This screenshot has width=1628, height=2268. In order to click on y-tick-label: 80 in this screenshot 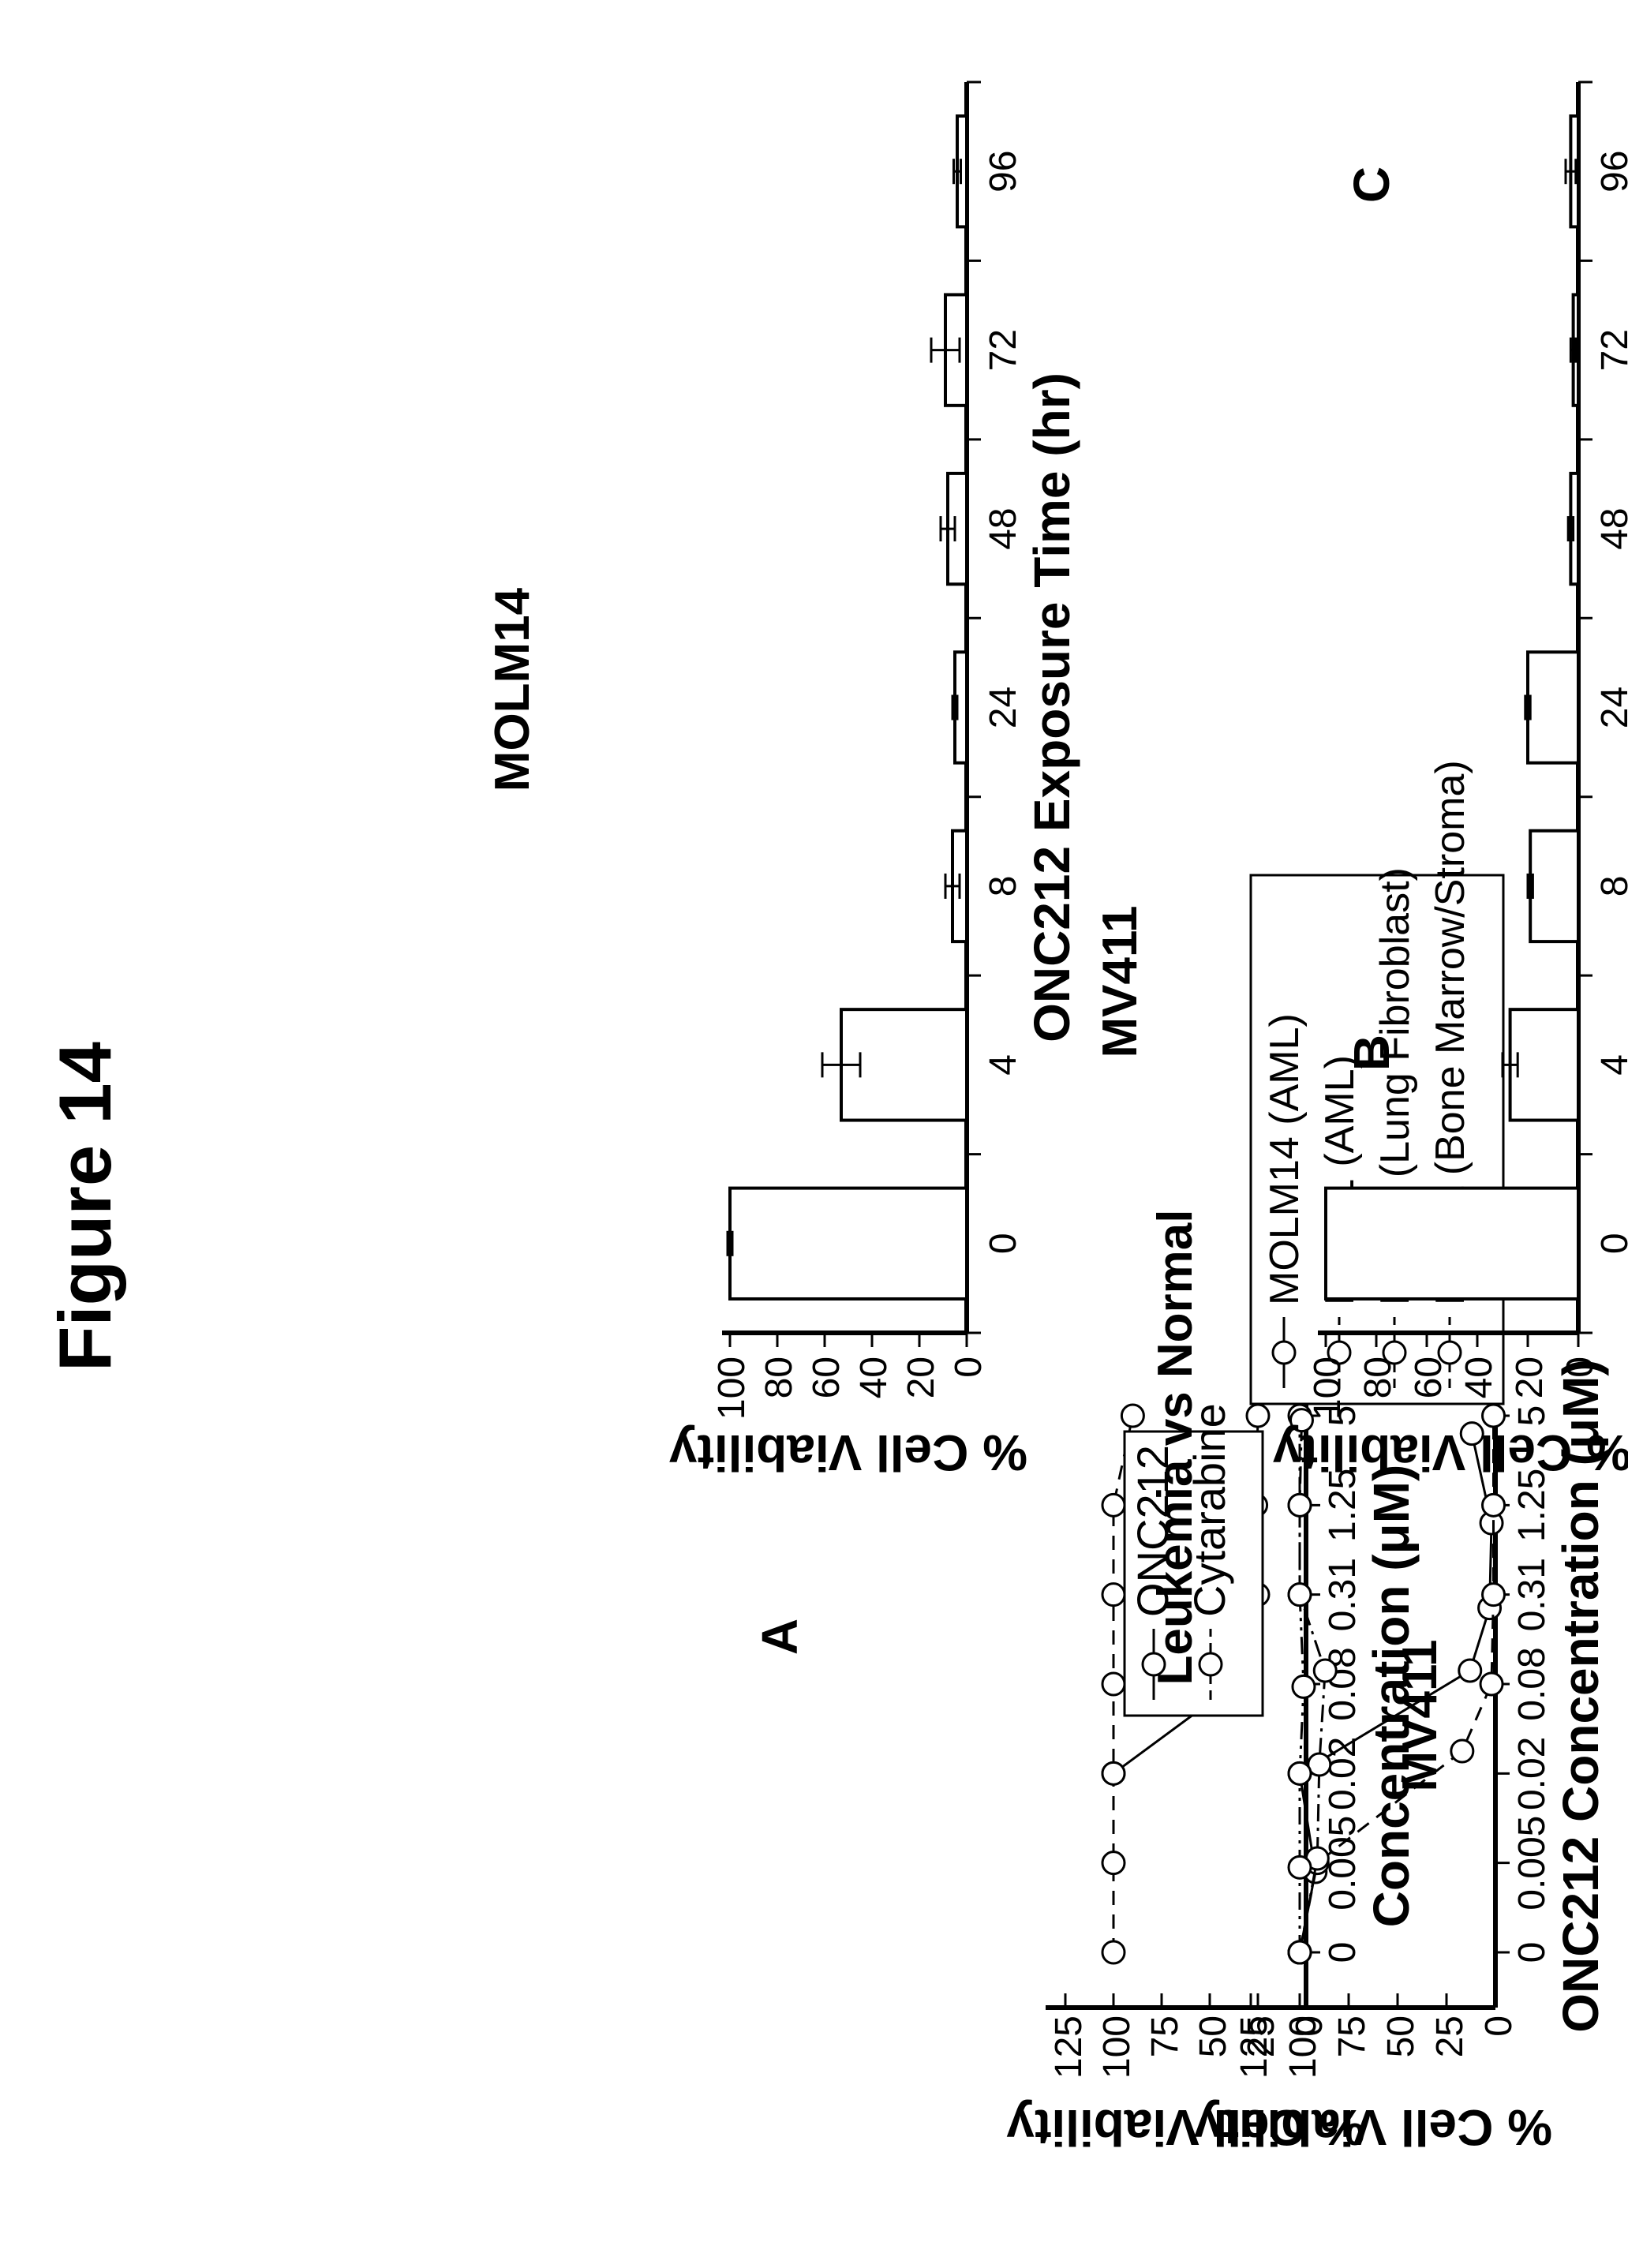, I will do `click(1378, 1377)`.